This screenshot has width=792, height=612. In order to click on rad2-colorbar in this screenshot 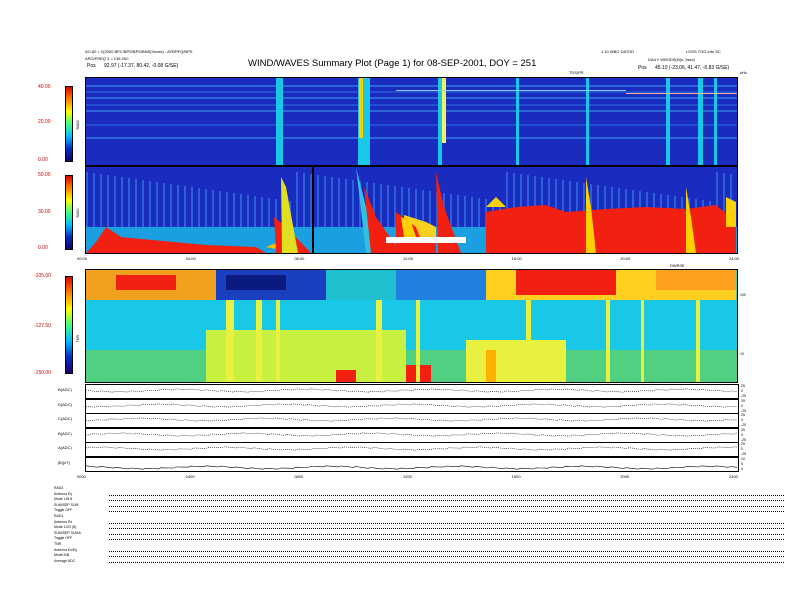, I will do `click(69, 124)`.